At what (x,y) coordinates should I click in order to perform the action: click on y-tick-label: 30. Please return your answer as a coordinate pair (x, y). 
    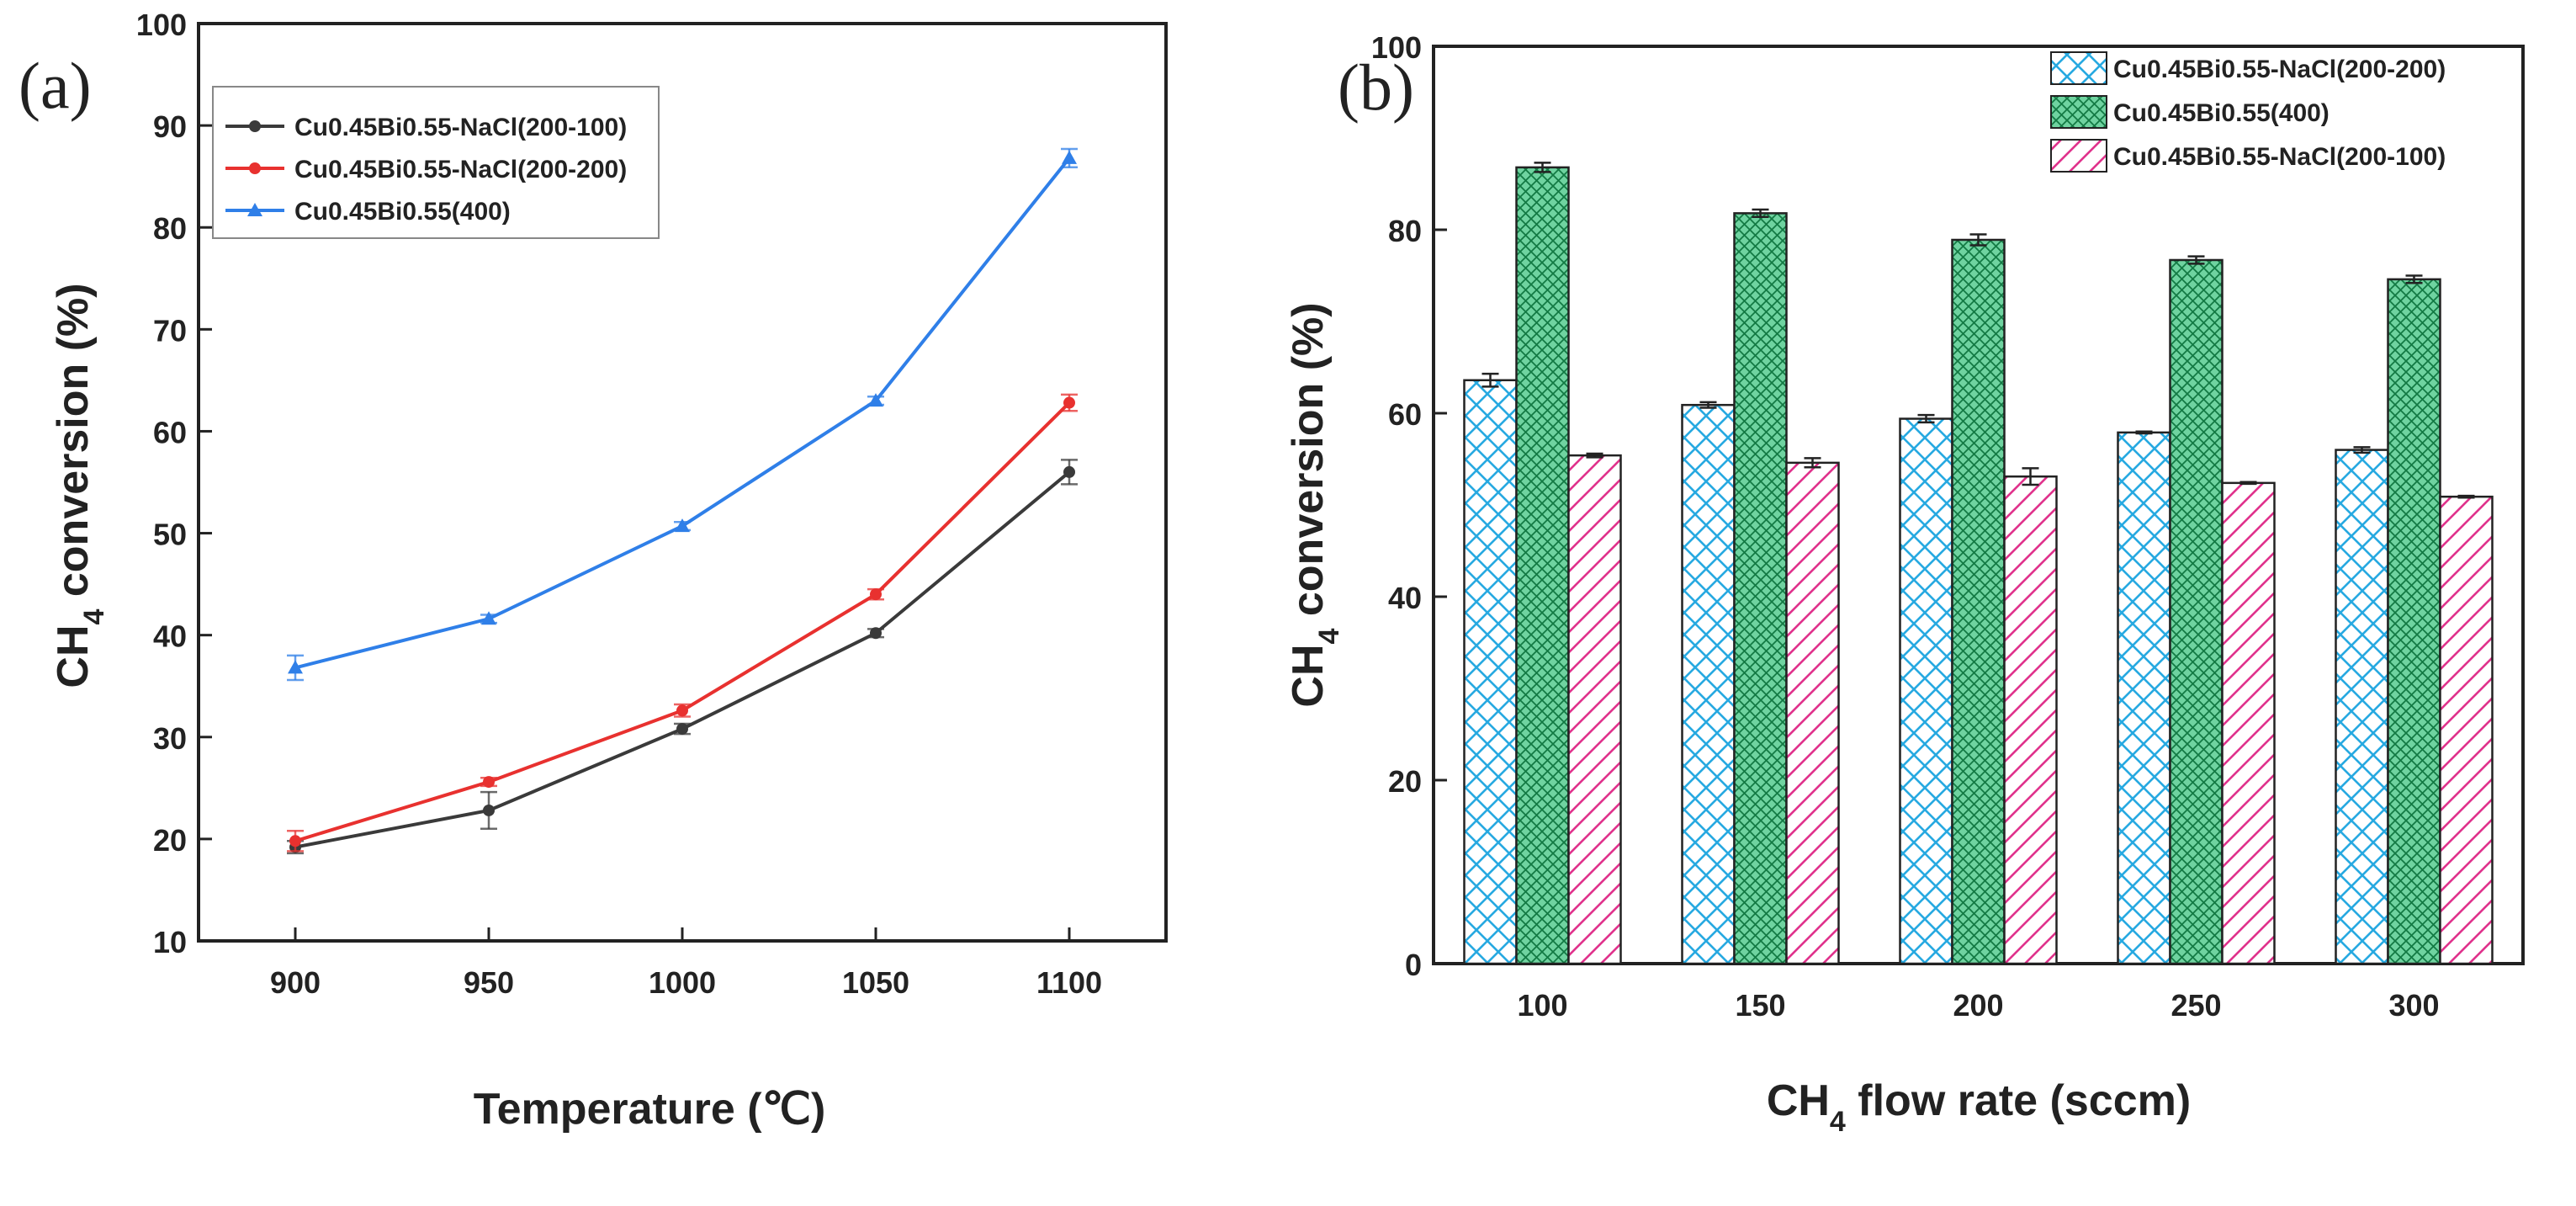
    Looking at the image, I should click on (170, 738).